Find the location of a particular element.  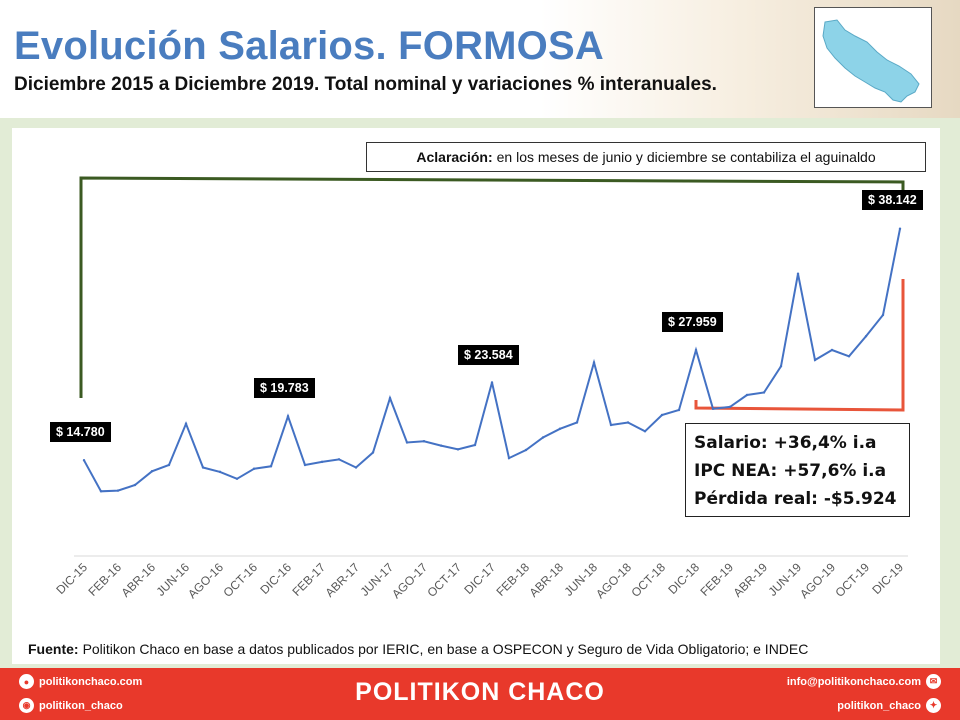

x-tick-label: ABR-16 is located at coordinates (139, 580).